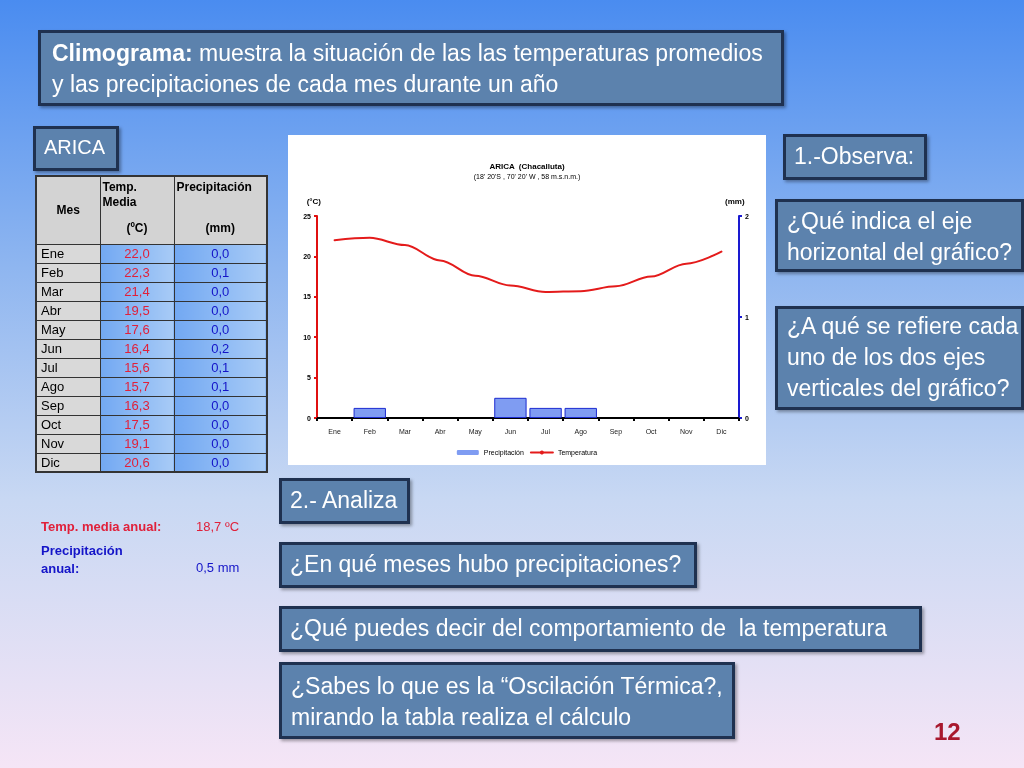 Image resolution: width=1024 pixels, height=768 pixels. What do you see at coordinates (218, 567) in the screenshot?
I see `text: 0,5 mm` at bounding box center [218, 567].